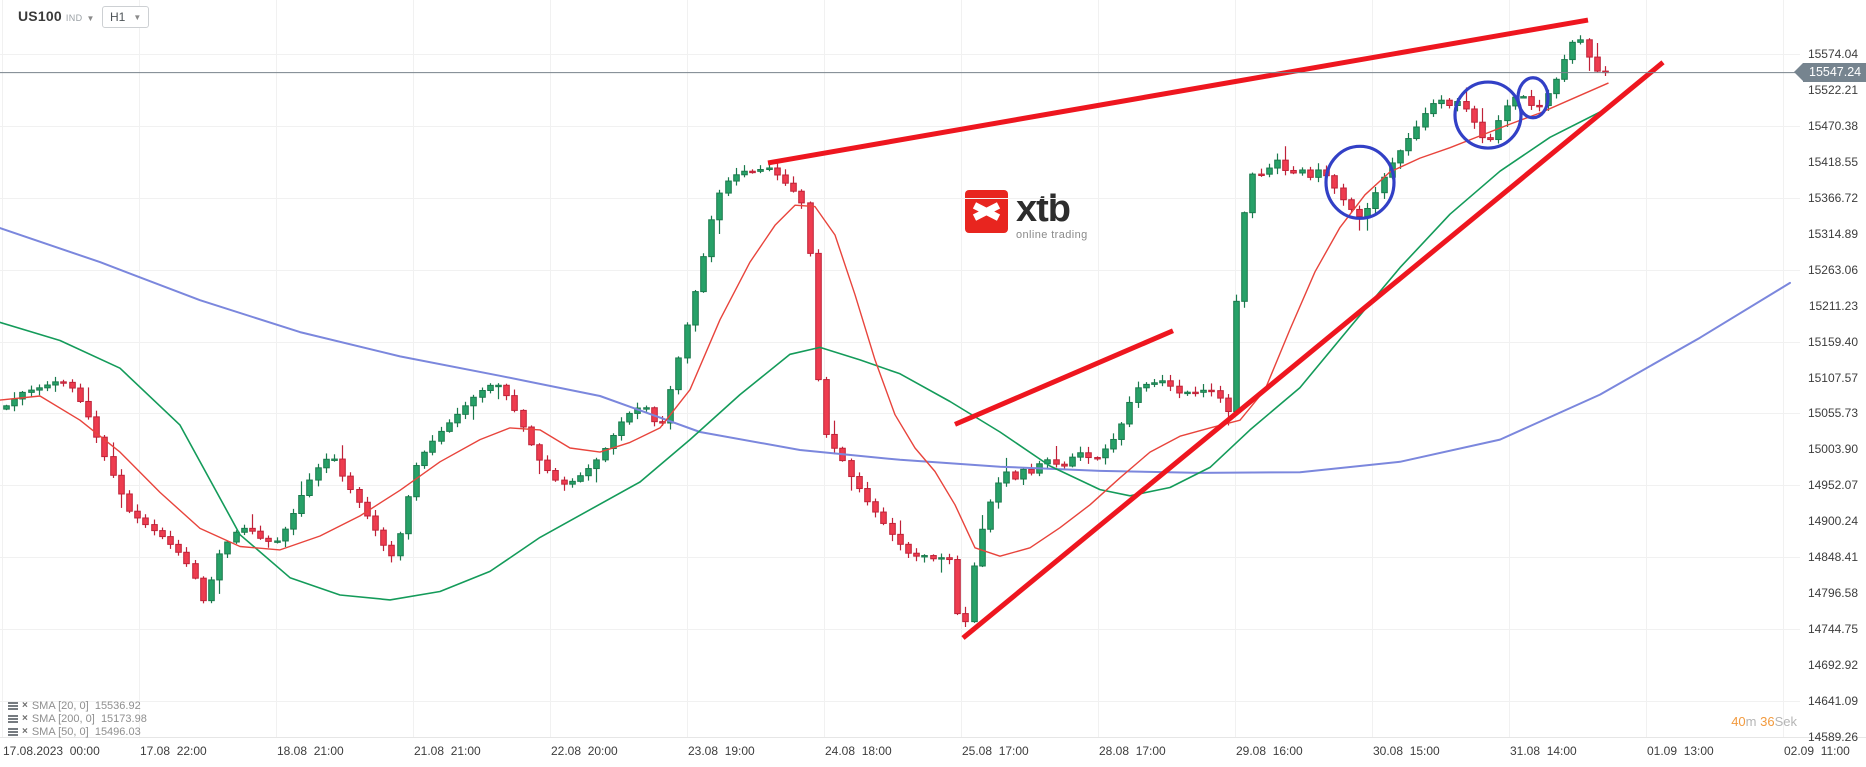 The height and width of the screenshot is (767, 1866). I want to click on legend-text: SMA [200, 0] 15173.98, so click(89, 718).